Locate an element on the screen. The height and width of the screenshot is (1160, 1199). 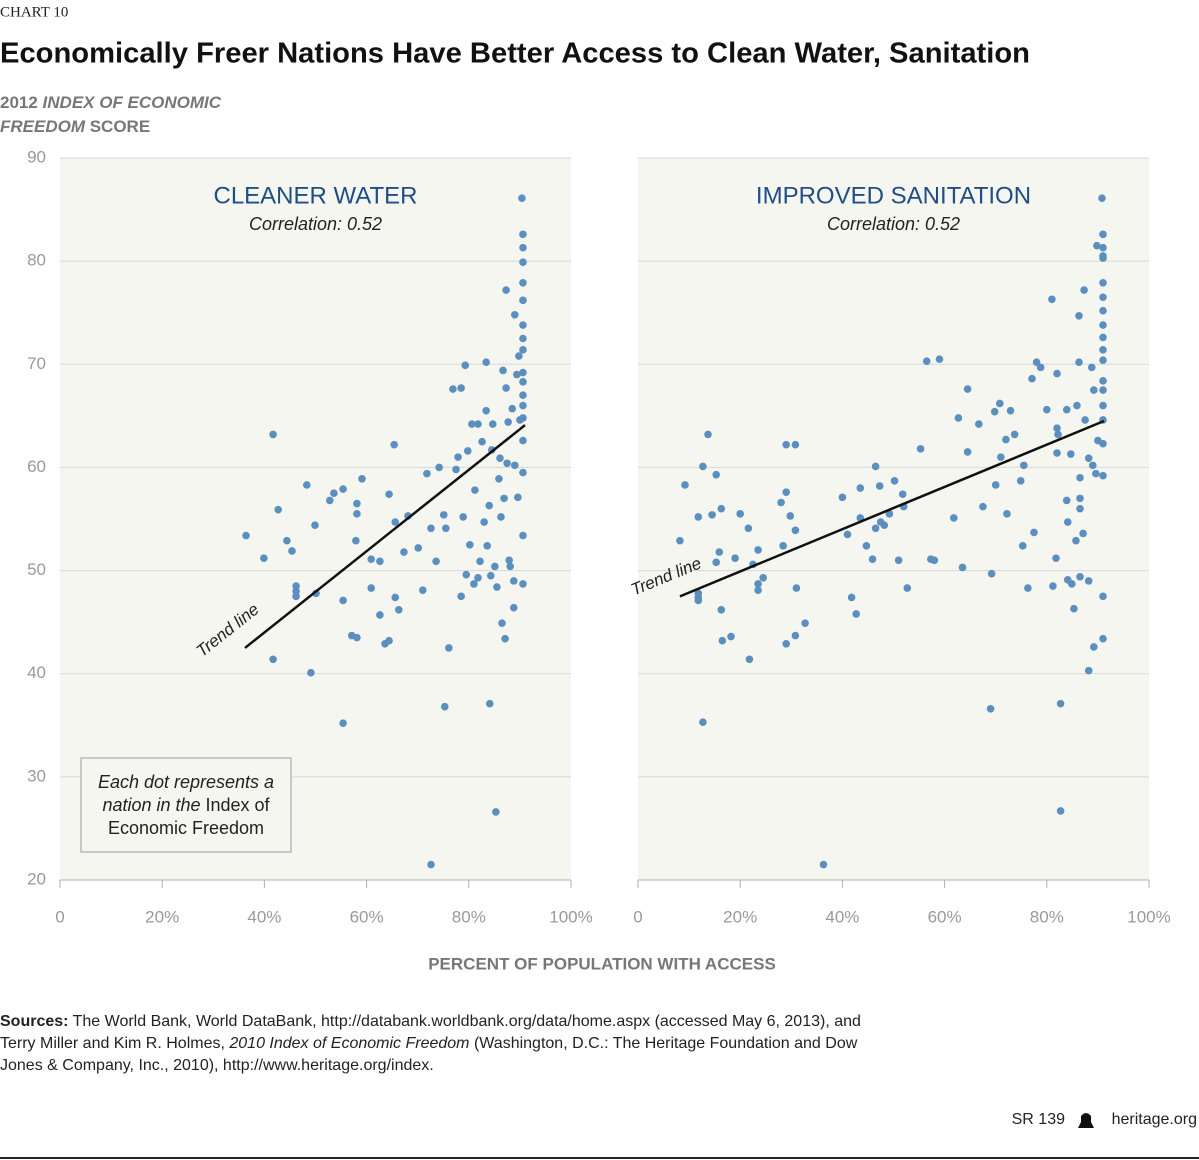
note-text-part: Each dot represents a is located at coordinates (186, 782).